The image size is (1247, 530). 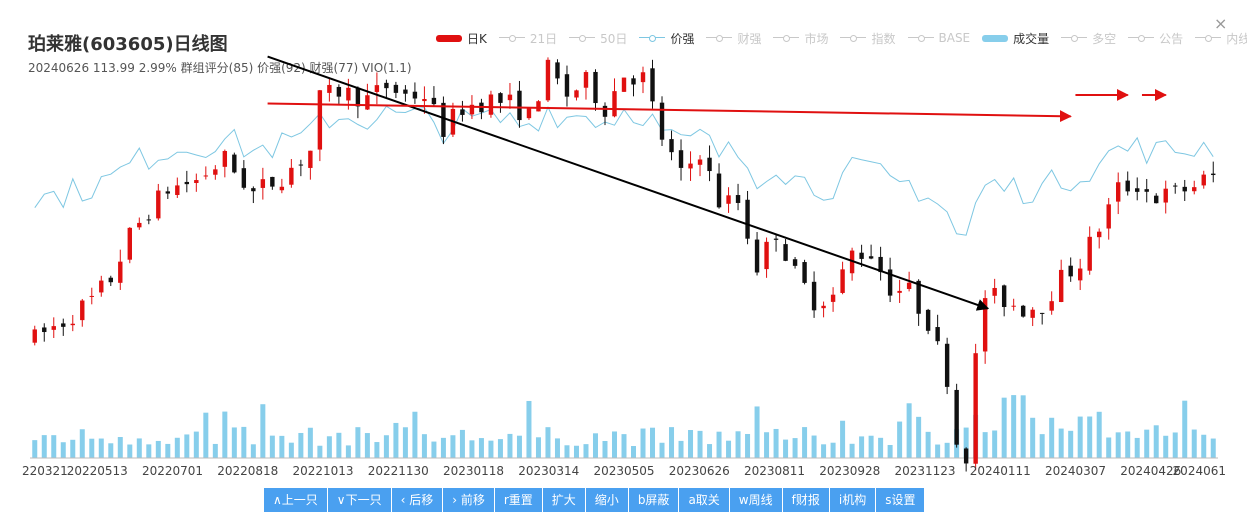 What do you see at coordinates (172, 471) in the screenshot?
I see `x-tick-label: 20220701` at bounding box center [172, 471].